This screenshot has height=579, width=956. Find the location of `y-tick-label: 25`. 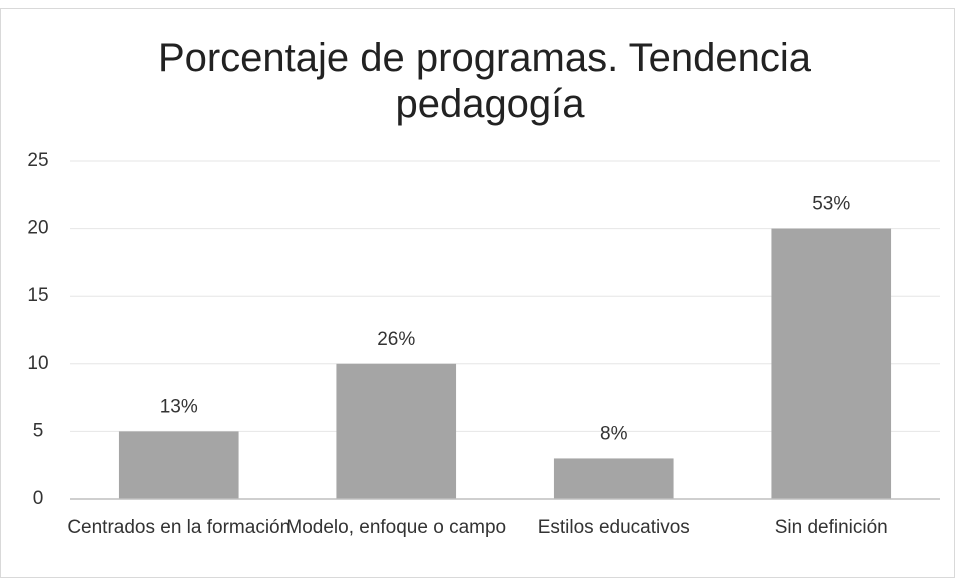

y-tick-label: 25 is located at coordinates (37, 160).